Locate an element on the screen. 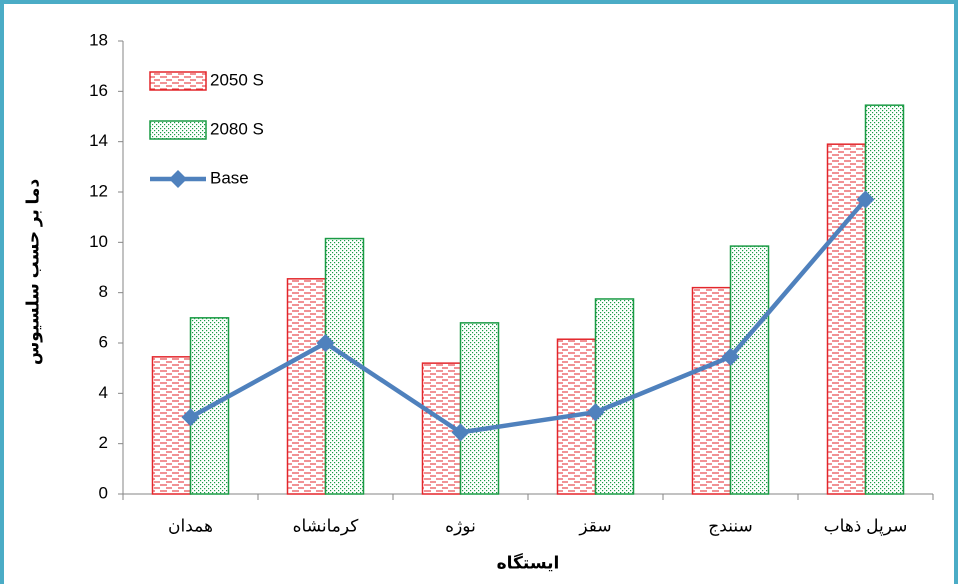 This screenshot has height=584, width=958. x-axis-title: ایستگاه is located at coordinates (528, 562).